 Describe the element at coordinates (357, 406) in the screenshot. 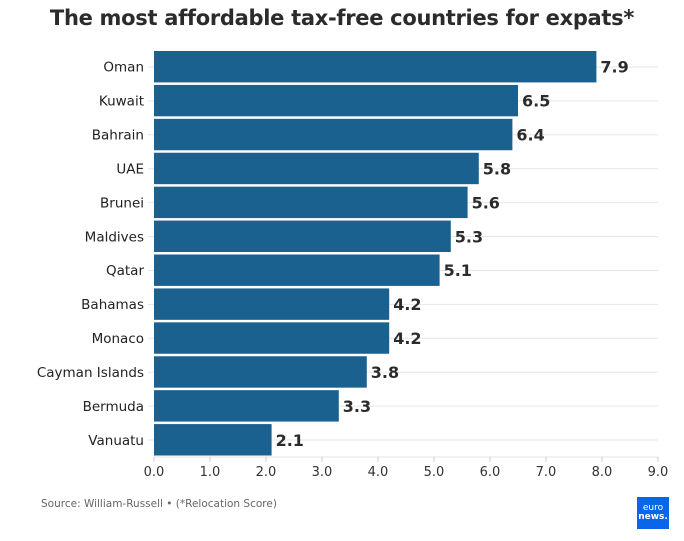

I see `value-label: 3.3` at that location.